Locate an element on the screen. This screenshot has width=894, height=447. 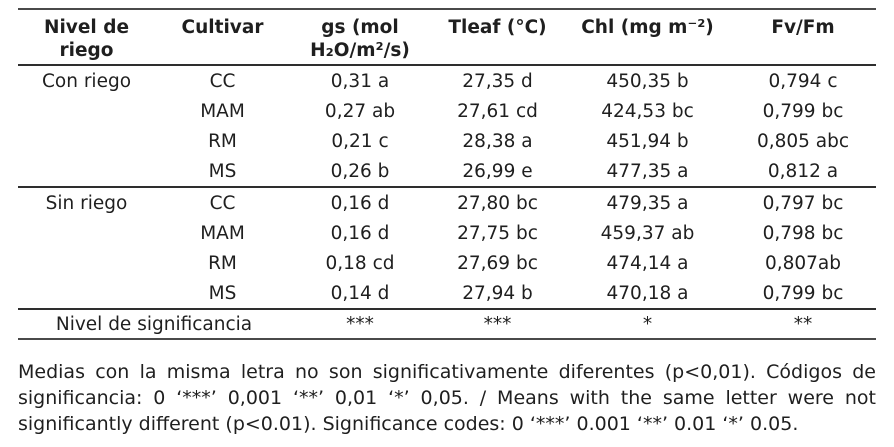
col-header-fvfm: Fv/Fm is located at coordinates (803, 27).